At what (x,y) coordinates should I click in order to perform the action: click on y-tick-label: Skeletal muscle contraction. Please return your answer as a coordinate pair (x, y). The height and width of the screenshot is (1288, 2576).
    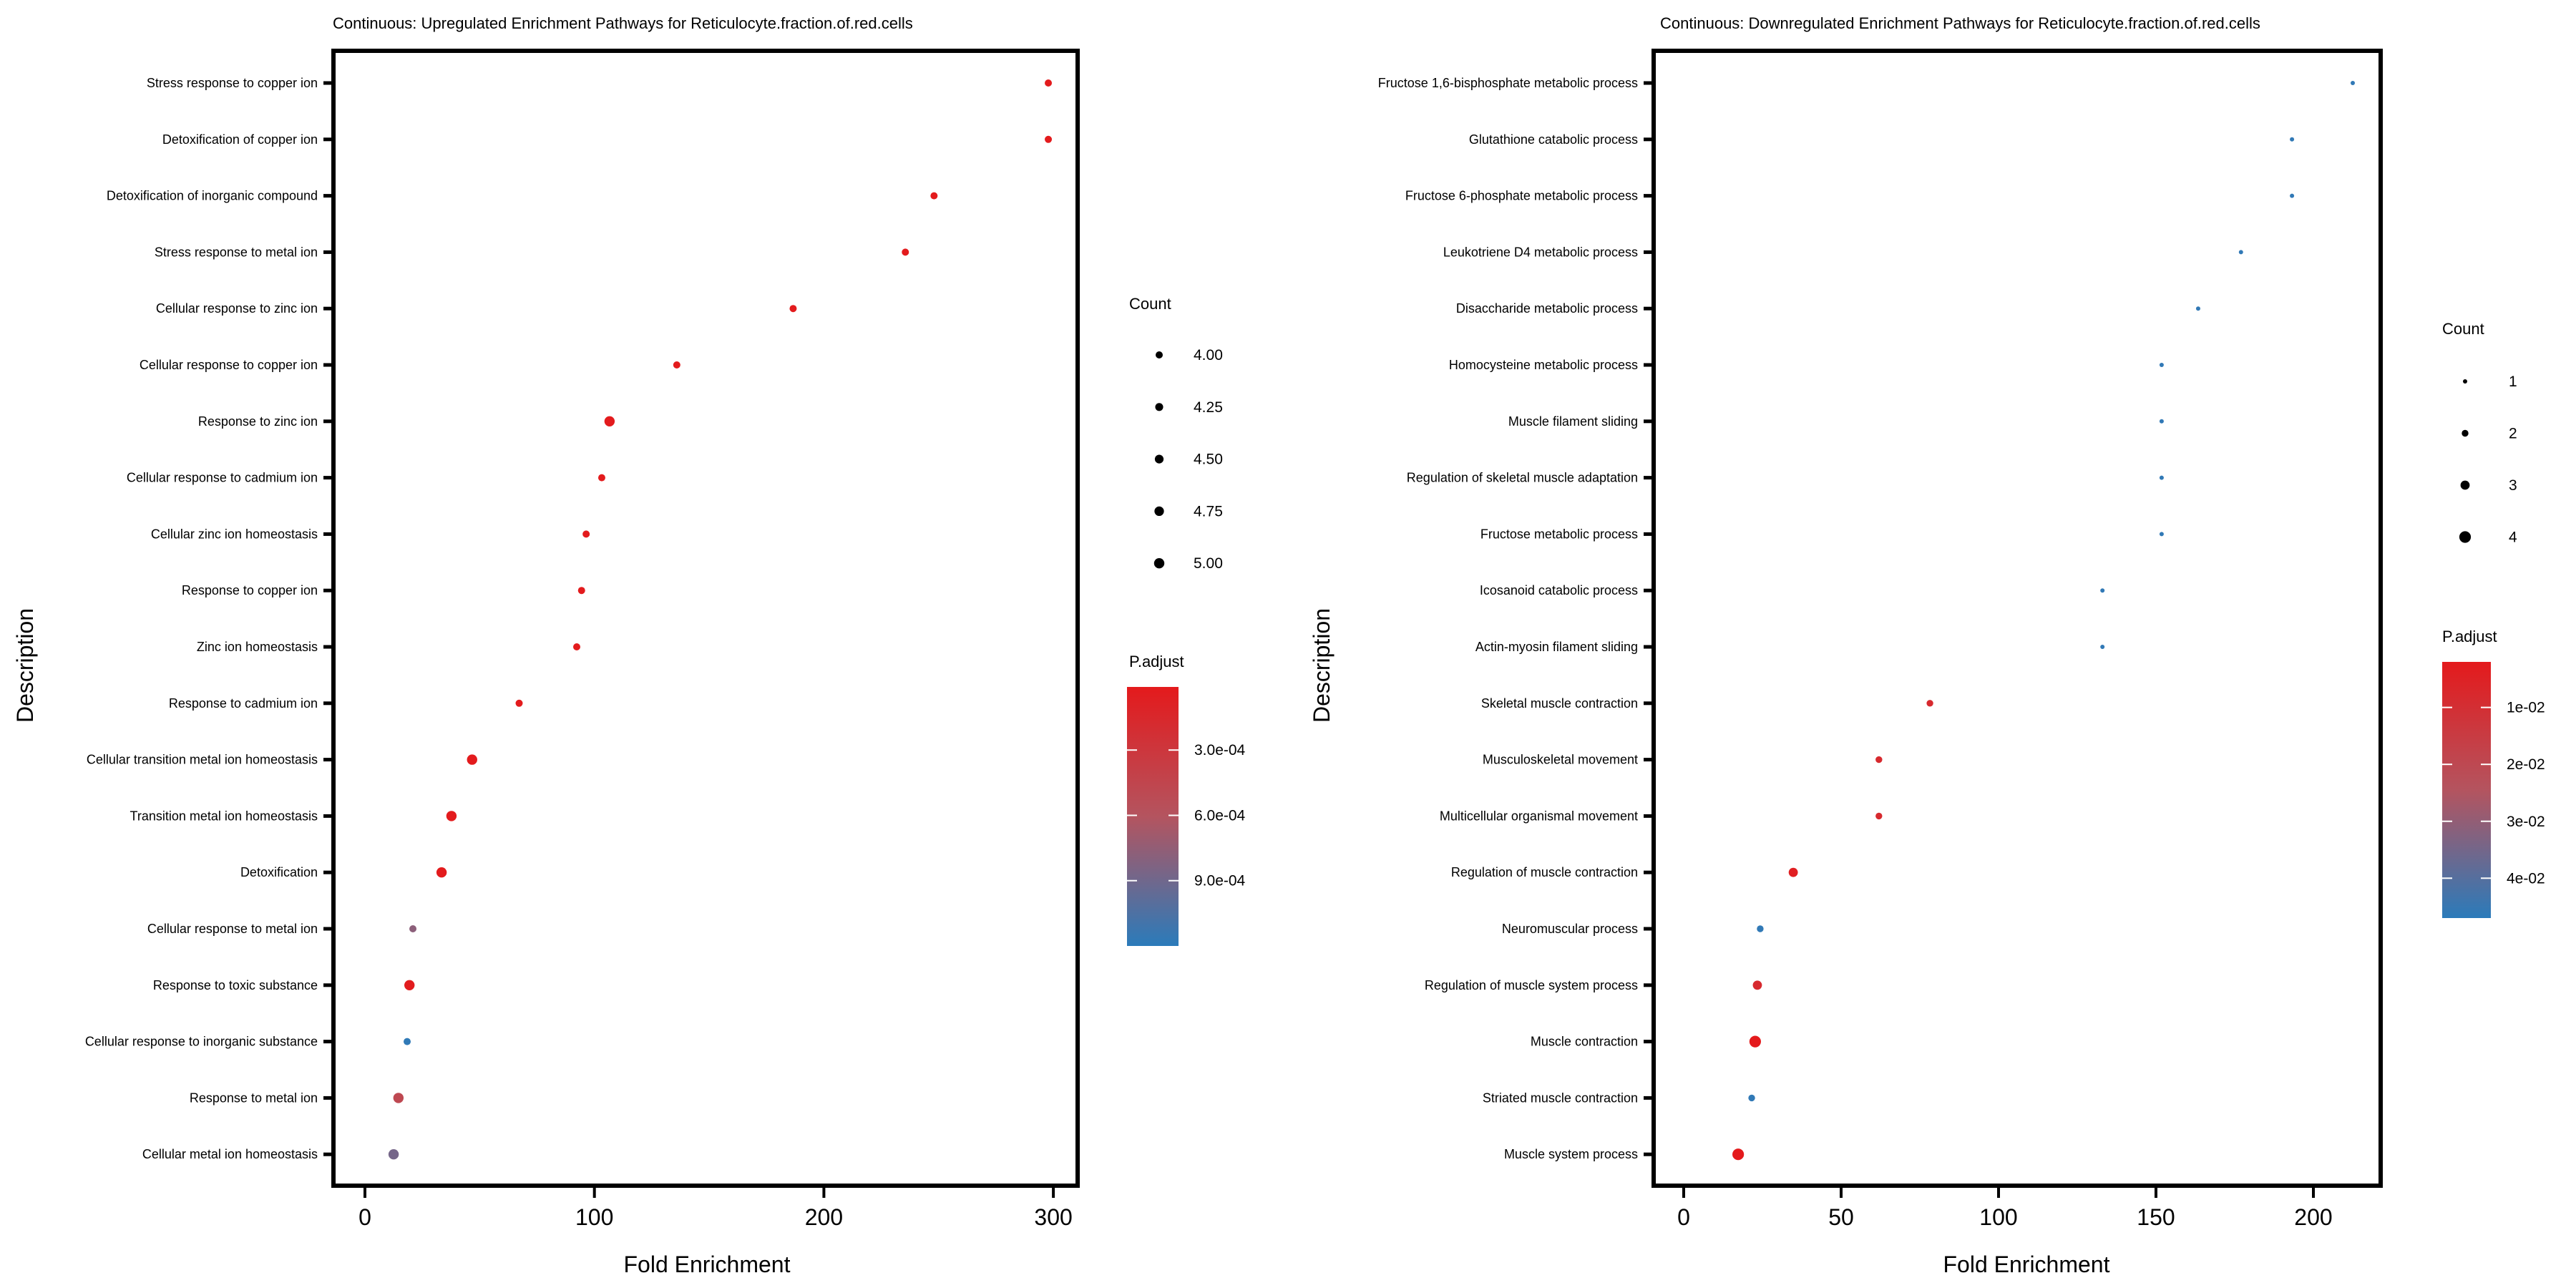
    Looking at the image, I should click on (1559, 703).